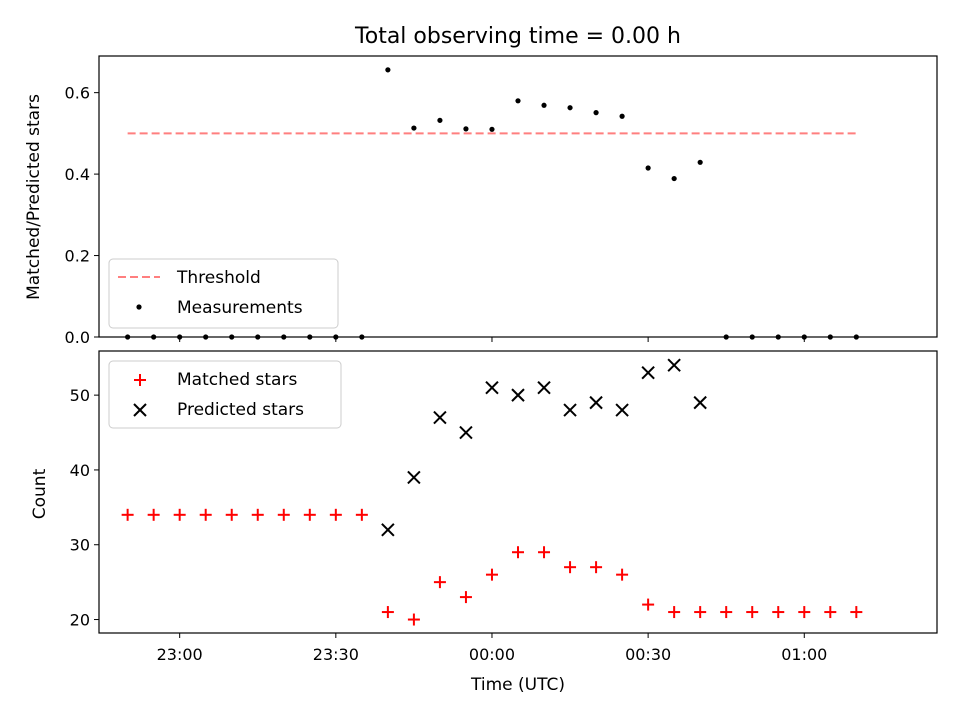 Image resolution: width=960 pixels, height=720 pixels. I want to click on legend-measurements-label: Measurements, so click(240, 308).